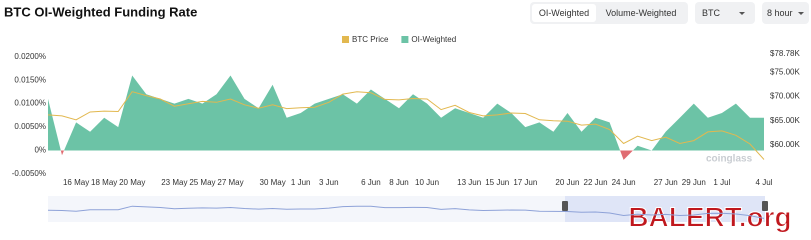 Image resolution: width=811 pixels, height=240 pixels. I want to click on legend-label: BTC Price, so click(370, 39).